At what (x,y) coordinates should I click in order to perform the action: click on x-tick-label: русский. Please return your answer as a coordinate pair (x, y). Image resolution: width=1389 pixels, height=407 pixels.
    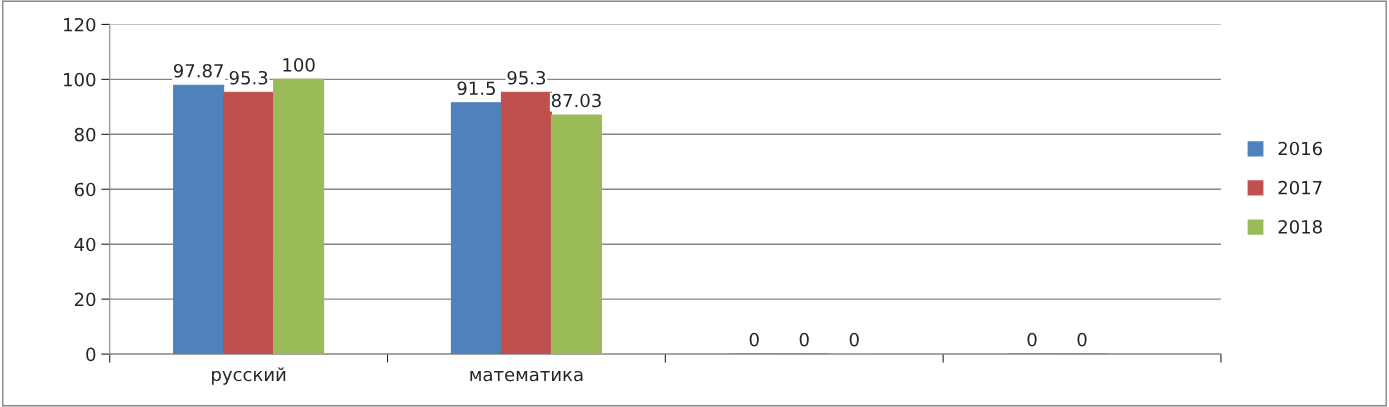
    Looking at the image, I should click on (249, 376).